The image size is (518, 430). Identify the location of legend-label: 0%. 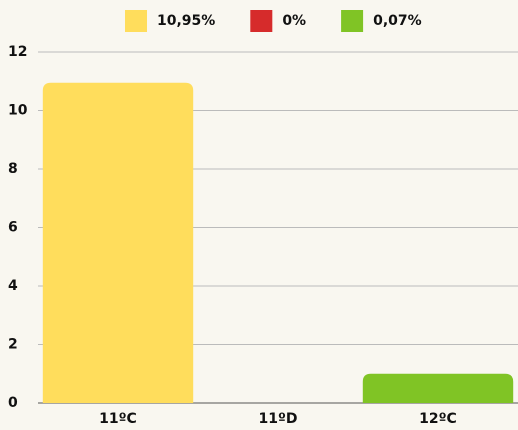
(294, 21).